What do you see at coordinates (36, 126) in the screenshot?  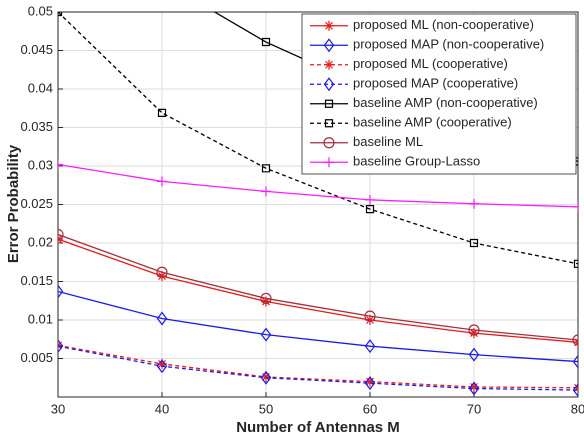 I see `y-tick-label: 0.035` at bounding box center [36, 126].